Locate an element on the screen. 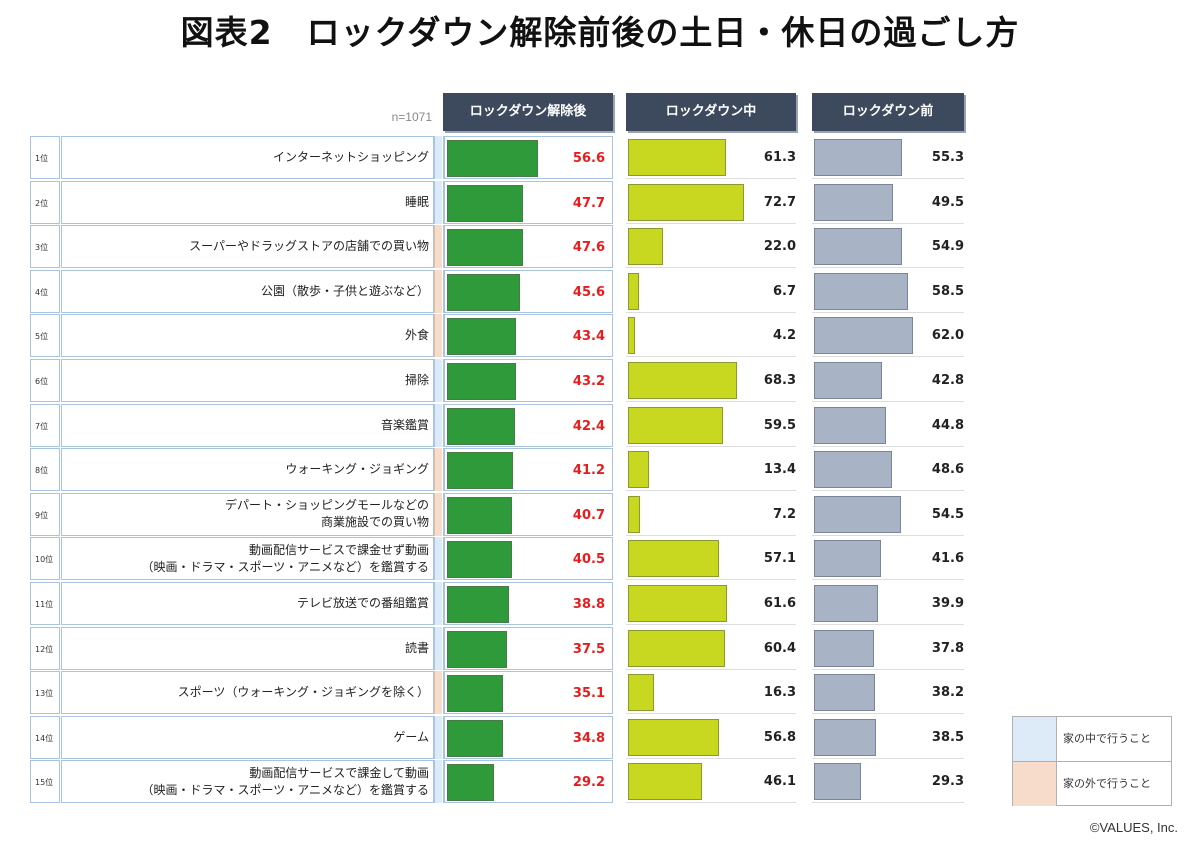 Image resolution: width=1200 pixels, height=853 pixels. bar-cell: 55.3 is located at coordinates (888, 157).